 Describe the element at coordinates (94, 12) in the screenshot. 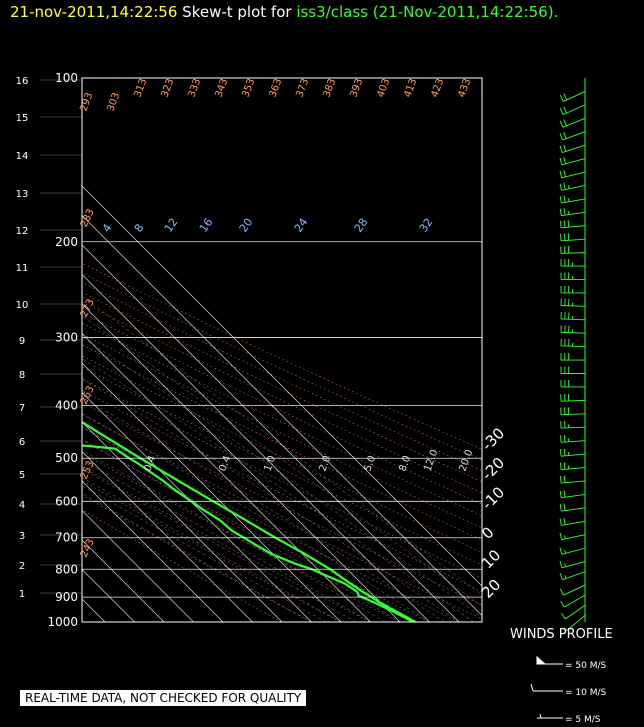

I see `title-timestamp: 21-nov-2011,14:22:56` at that location.